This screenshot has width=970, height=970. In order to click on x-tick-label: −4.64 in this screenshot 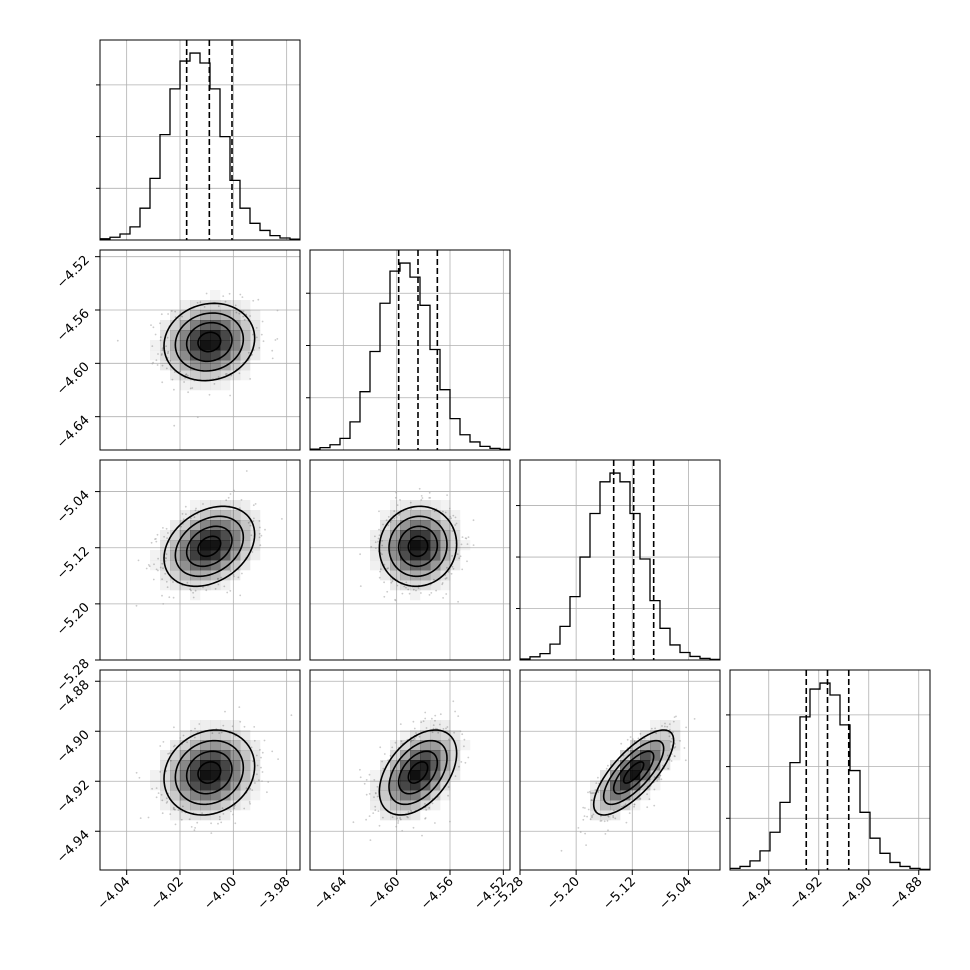, I will do `click(330, 893)`.